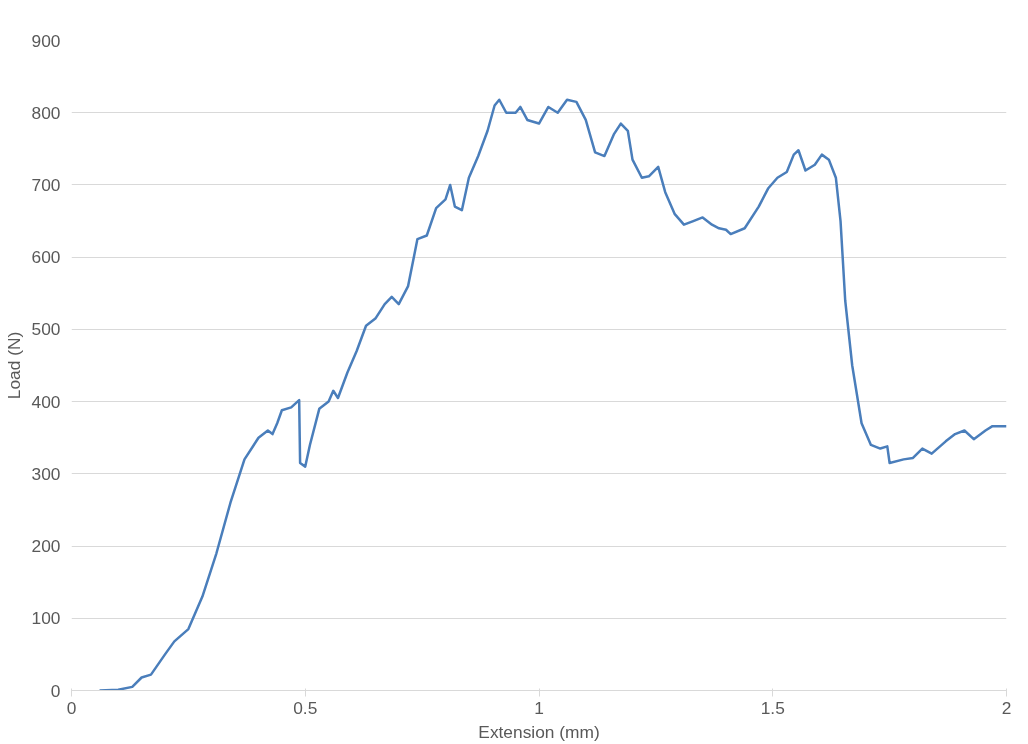 The height and width of the screenshot is (744, 1028). Describe the element at coordinates (46, 184) in the screenshot. I see `y-tick-label: 700` at that location.